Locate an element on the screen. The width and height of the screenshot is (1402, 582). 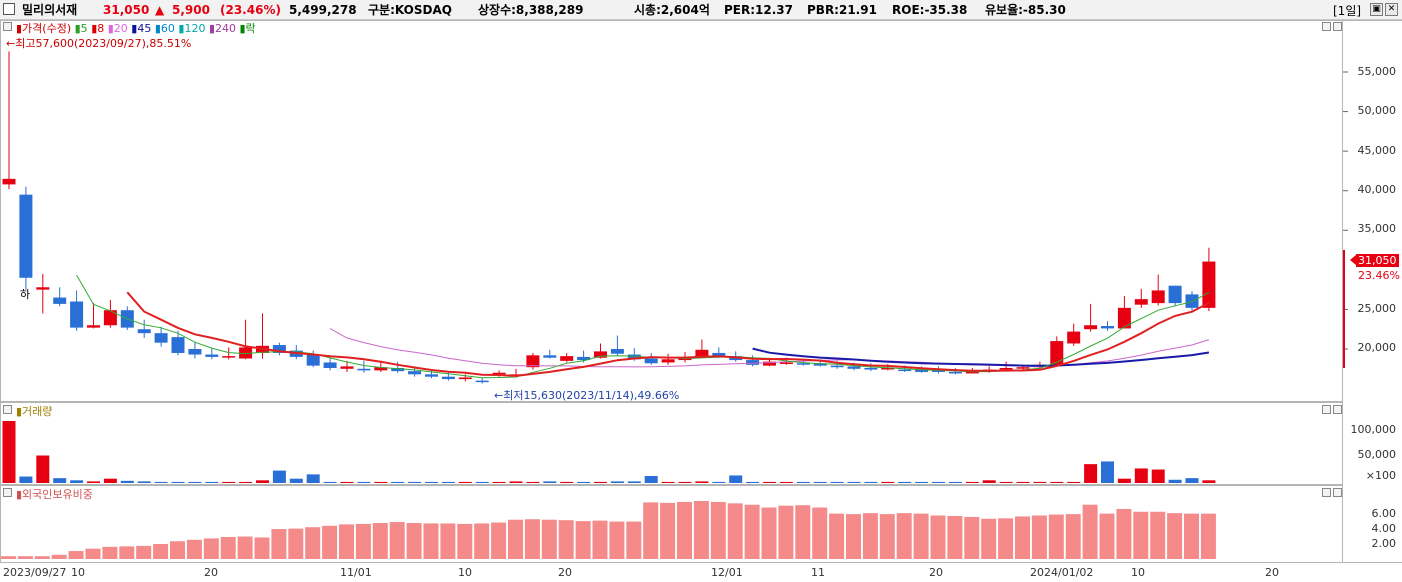
period-selector: [1일] is located at coordinates (1347, 11).